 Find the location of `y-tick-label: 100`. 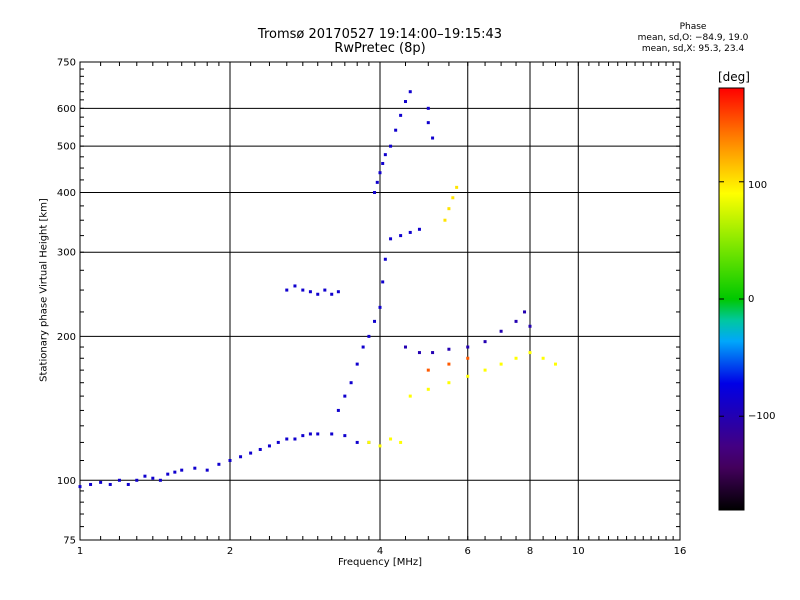

y-tick-label: 100 is located at coordinates (66, 481).